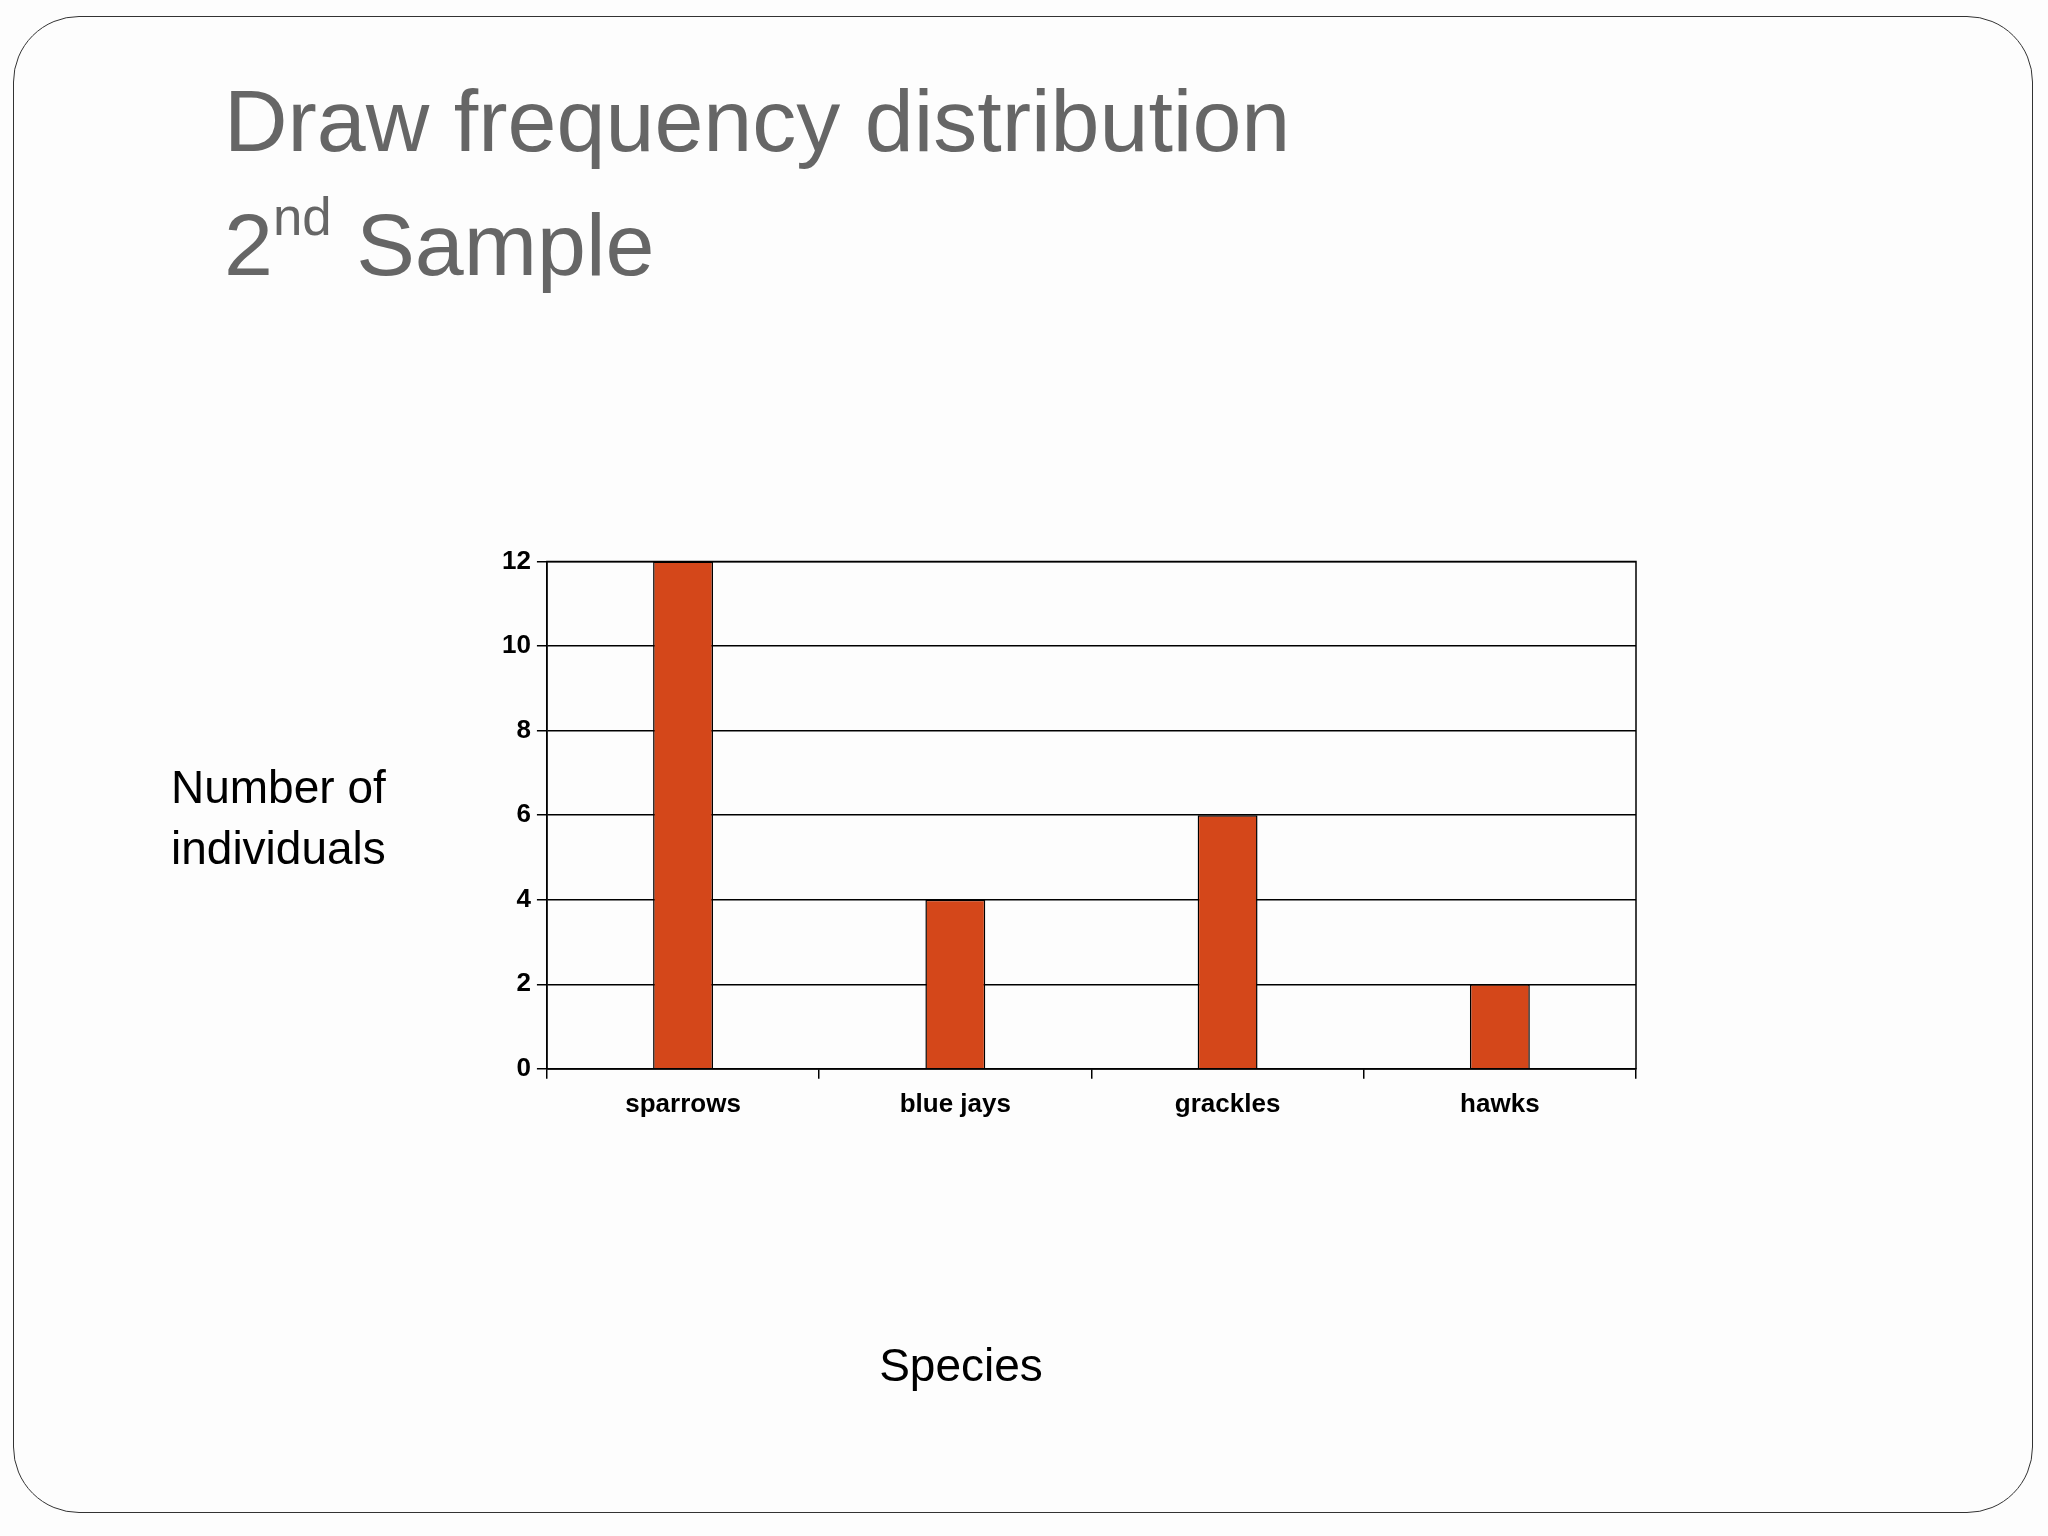  Describe the element at coordinates (523, 728) in the screenshot. I see `y-tick-label: 8` at that location.